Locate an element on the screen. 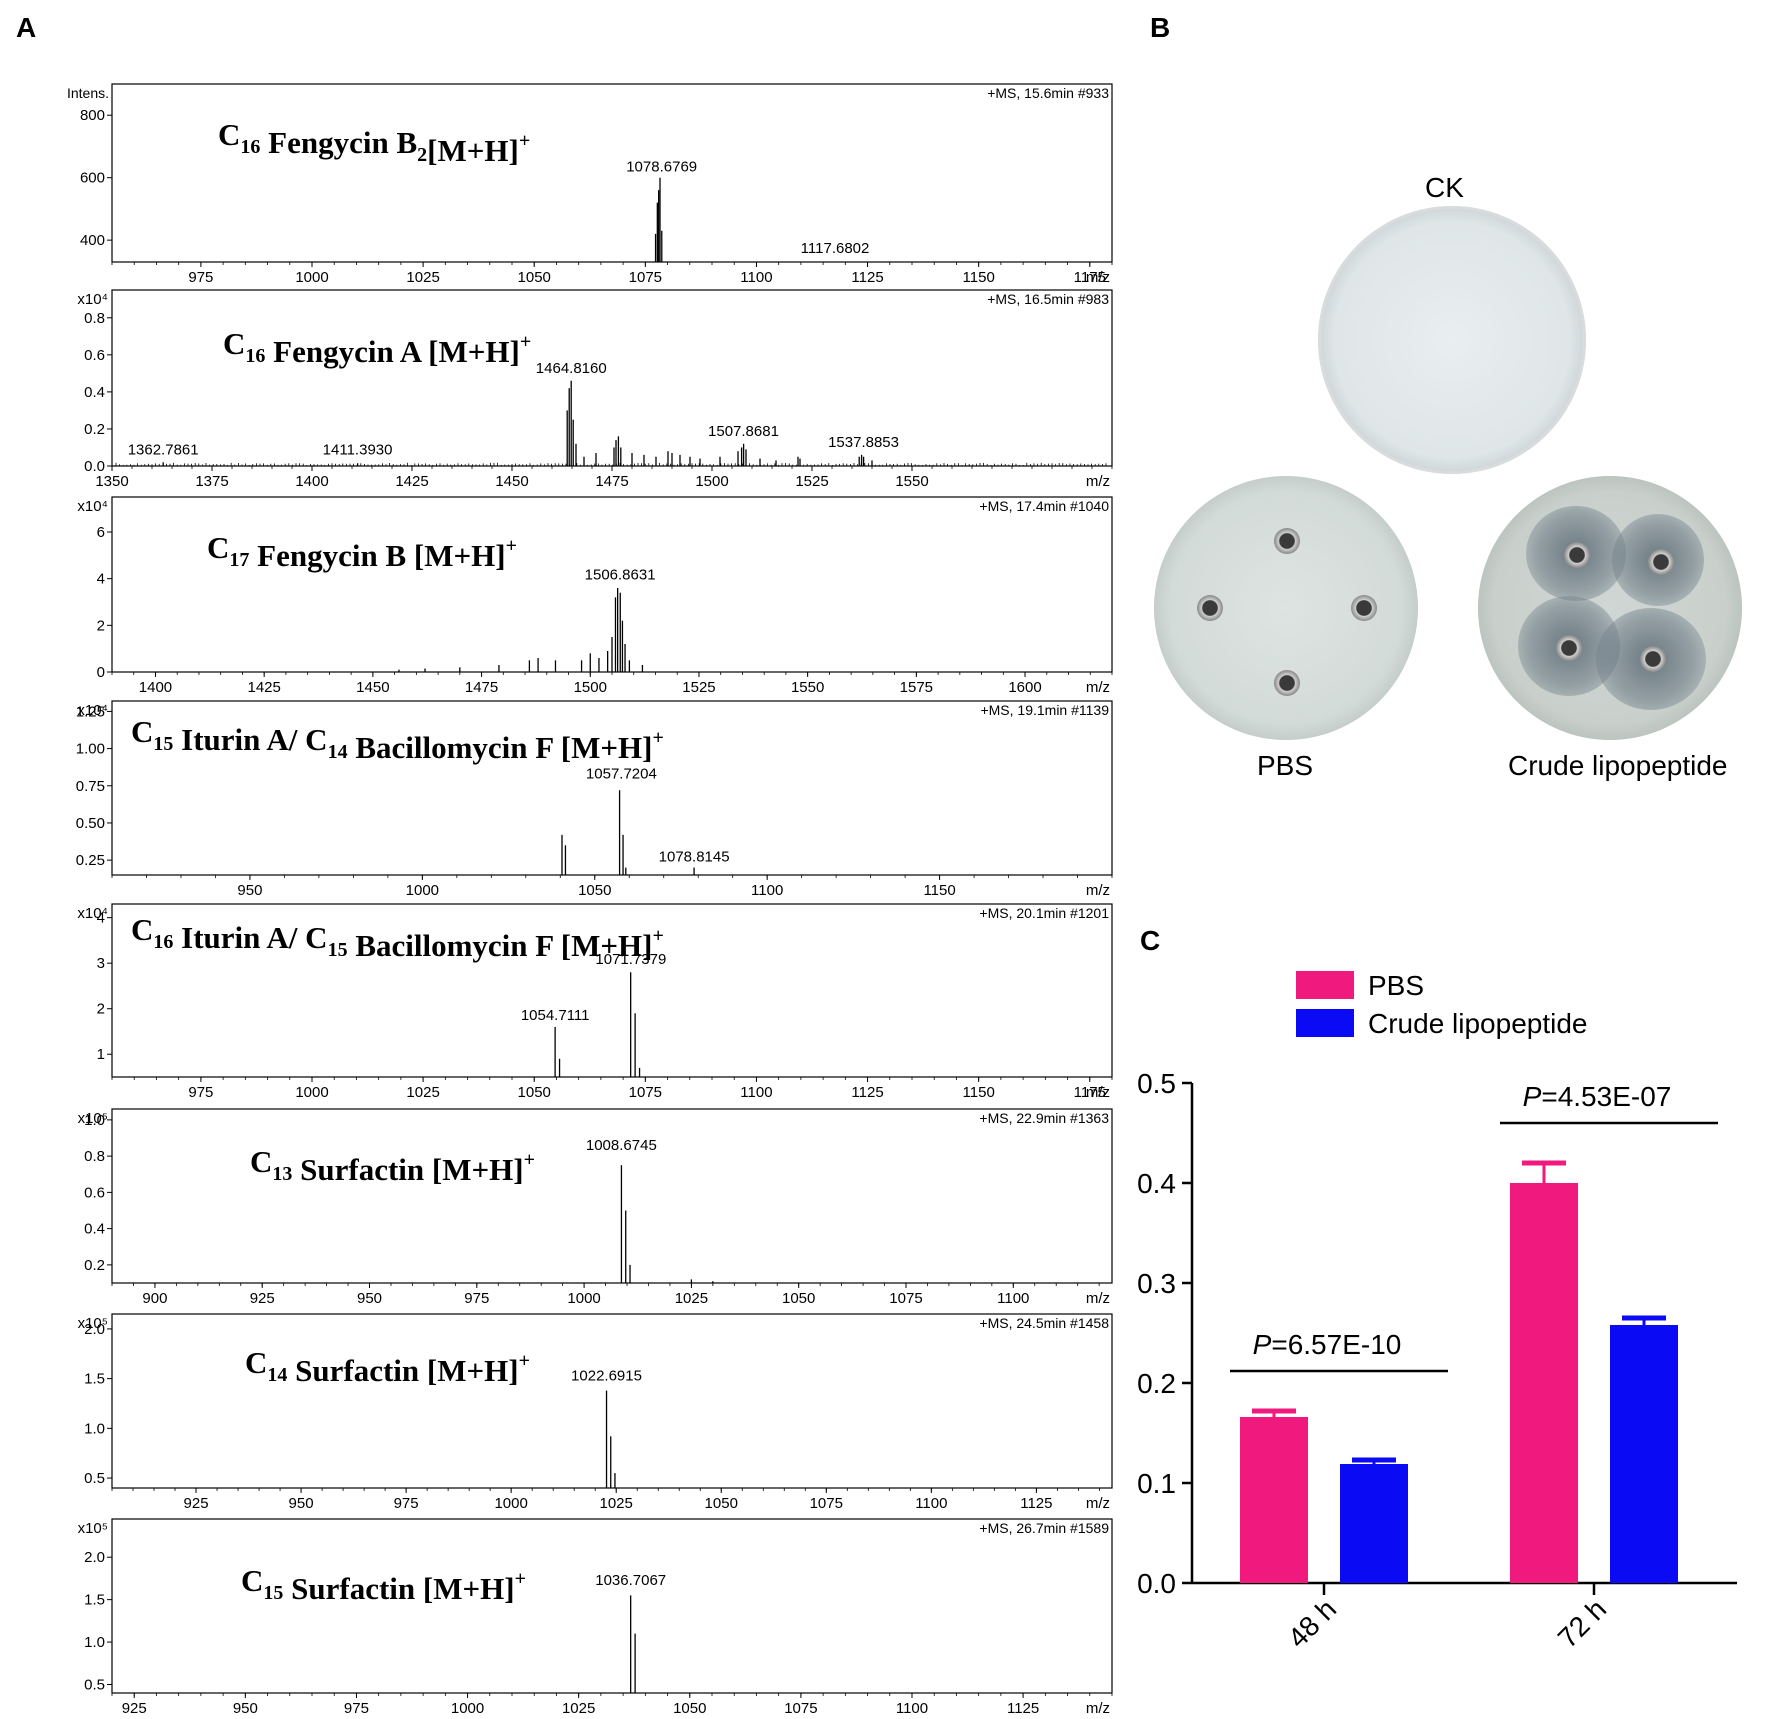 The height and width of the screenshot is (1719, 1772). x-tick-label: 1100 is located at coordinates (756, 277).